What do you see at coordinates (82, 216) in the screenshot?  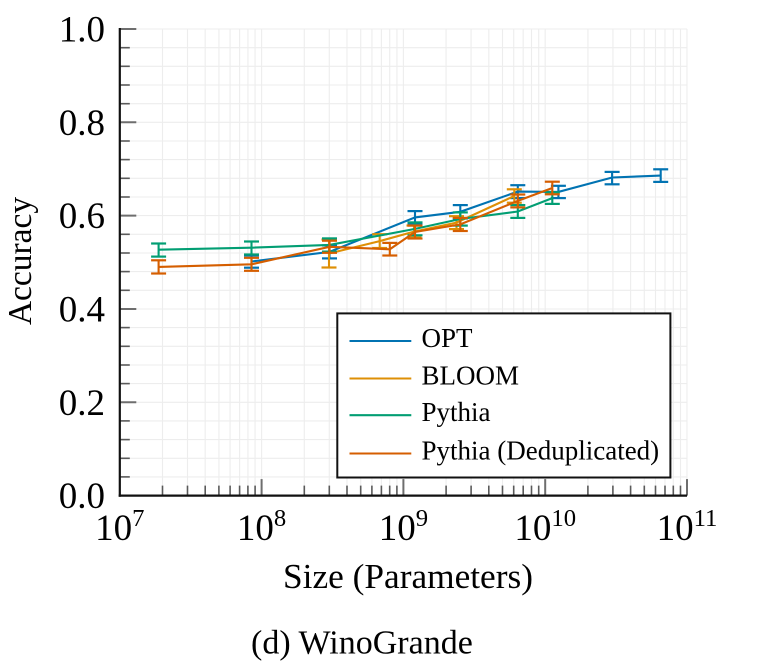 I see `svg-text: 0.6` at bounding box center [82, 216].